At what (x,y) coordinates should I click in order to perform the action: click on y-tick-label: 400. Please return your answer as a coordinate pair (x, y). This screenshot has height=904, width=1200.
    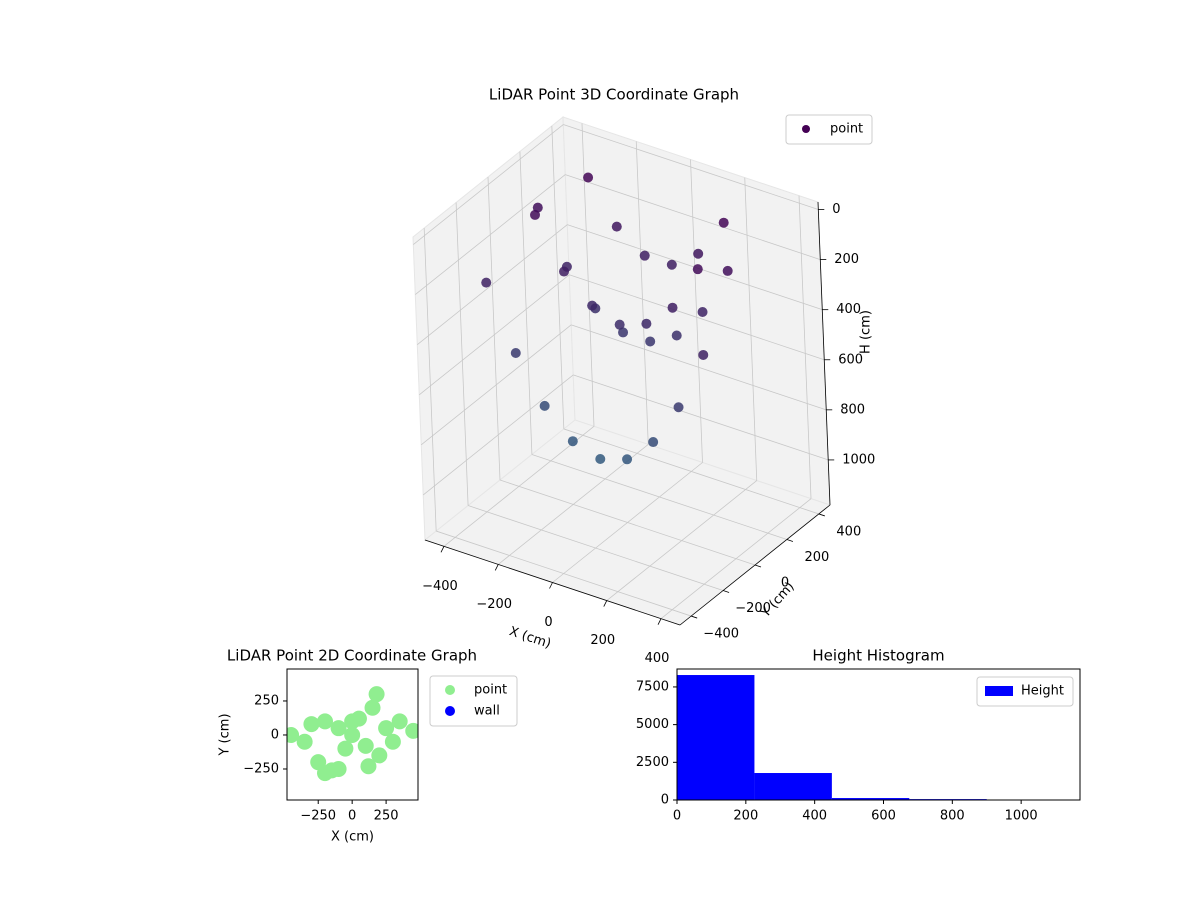
    Looking at the image, I should click on (848, 531).